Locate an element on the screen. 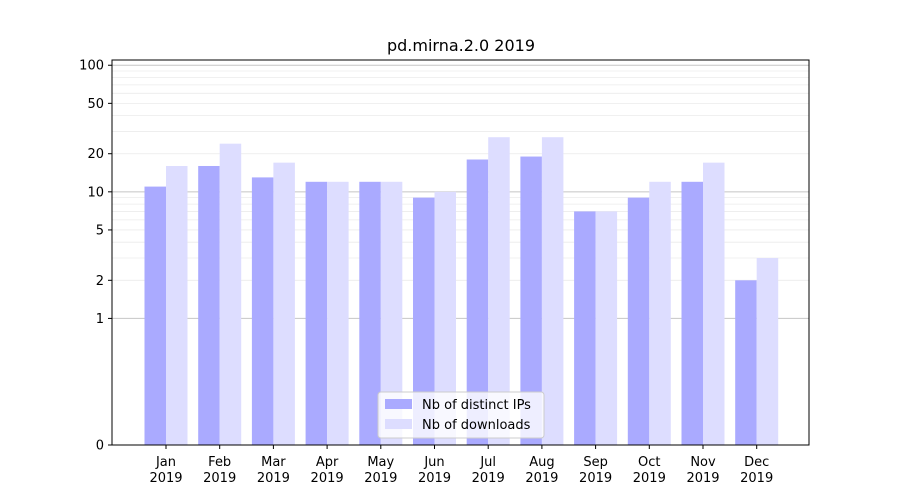 The height and width of the screenshot is (500, 900). legend-box is located at coordinates (461, 415).